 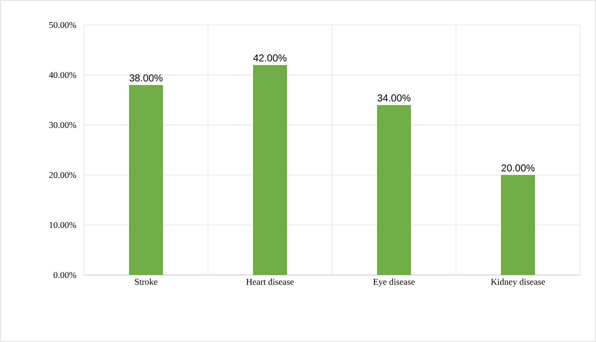 What do you see at coordinates (518, 282) in the screenshot?
I see `x-tick-label: Kidney disease` at bounding box center [518, 282].